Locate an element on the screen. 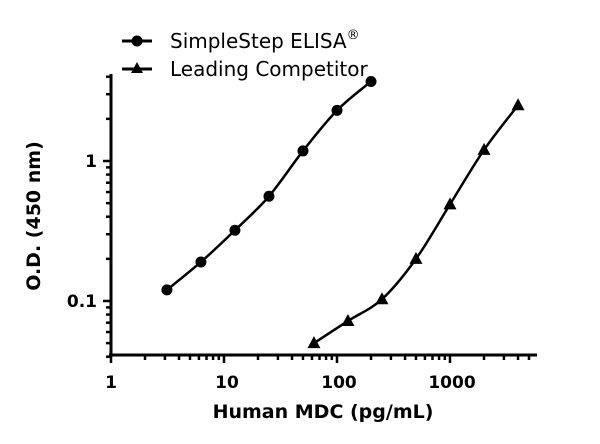  x-axis-title: Human MDC (pg/mL) is located at coordinates (323, 412).